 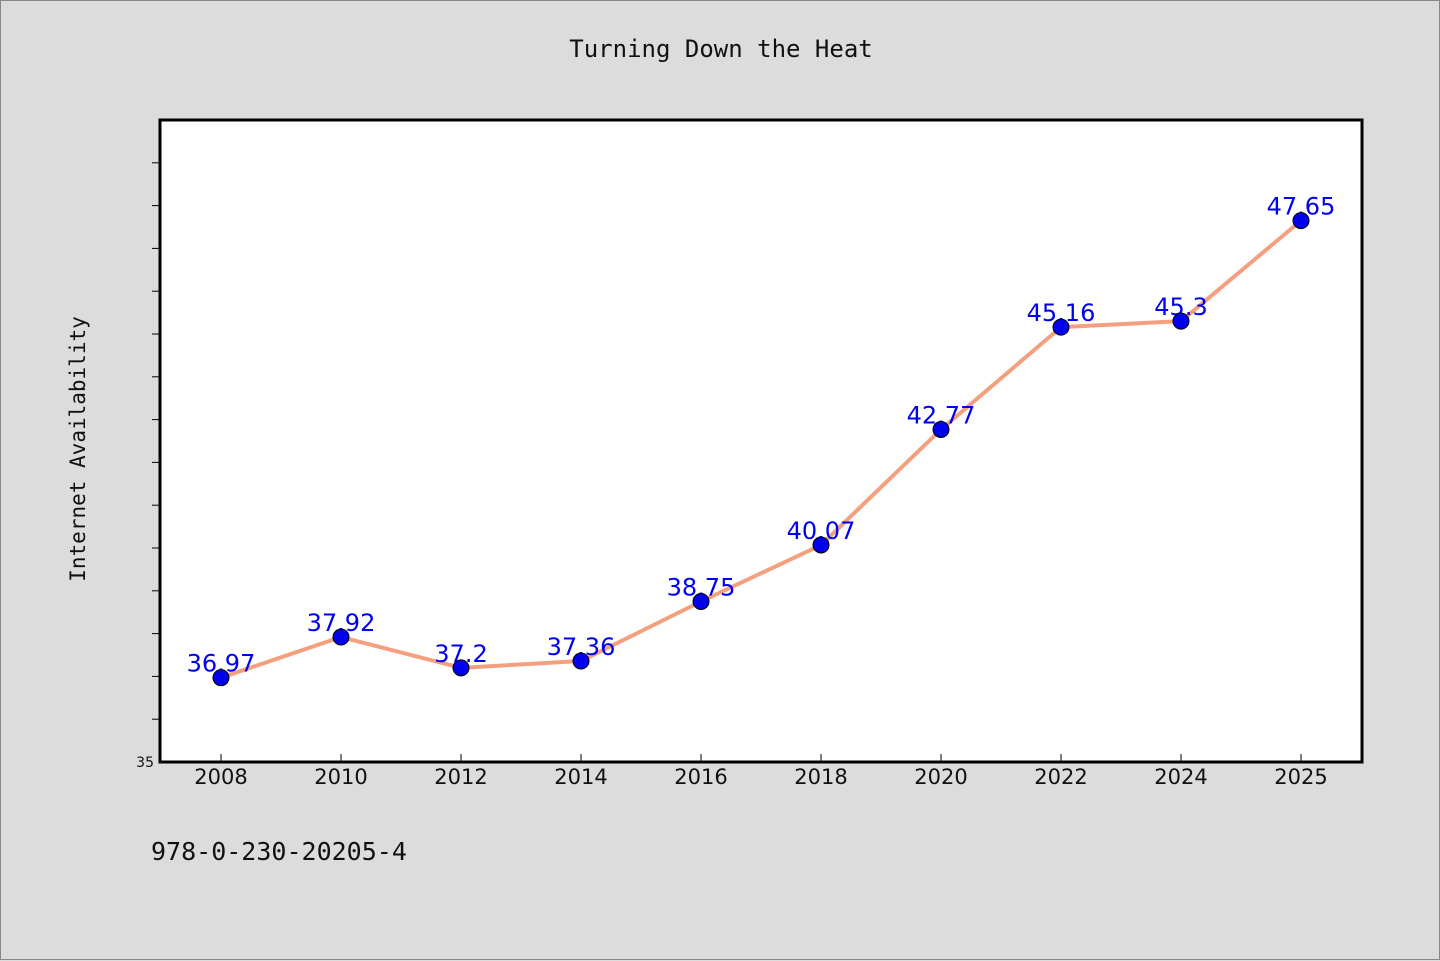 I want to click on y-axis-ticks: 35, so click(x=148, y=466).